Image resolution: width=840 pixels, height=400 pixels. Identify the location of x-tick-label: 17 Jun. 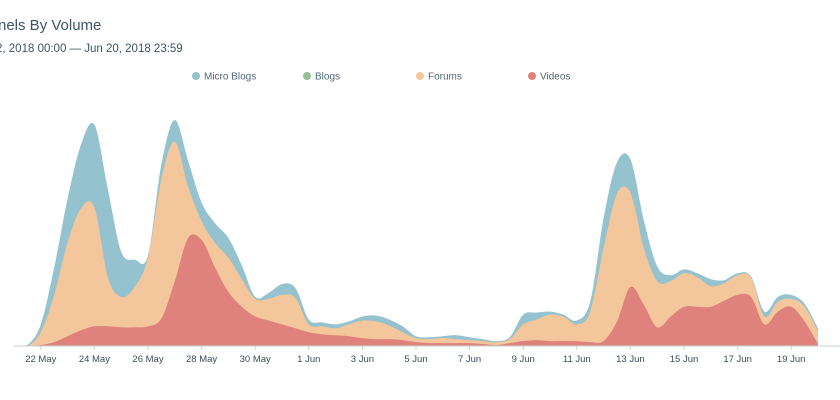
(737, 359).